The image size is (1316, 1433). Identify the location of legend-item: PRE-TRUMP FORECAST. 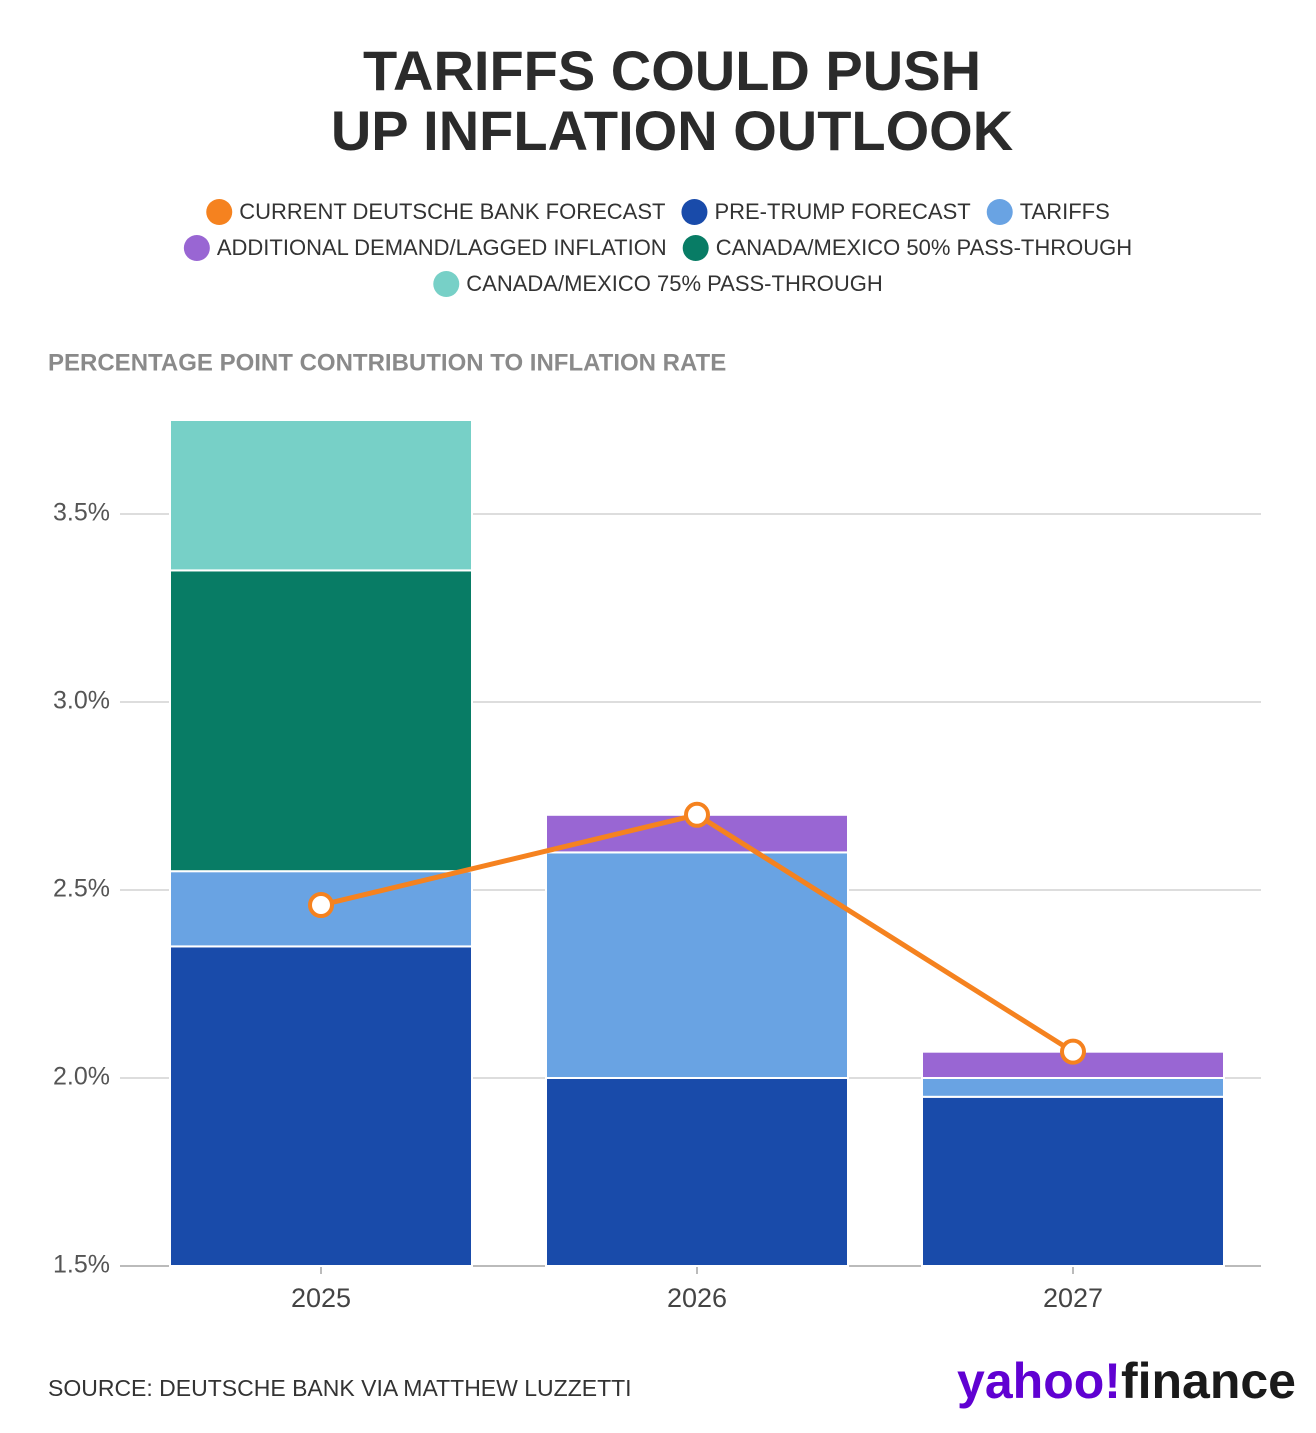
(826, 212).